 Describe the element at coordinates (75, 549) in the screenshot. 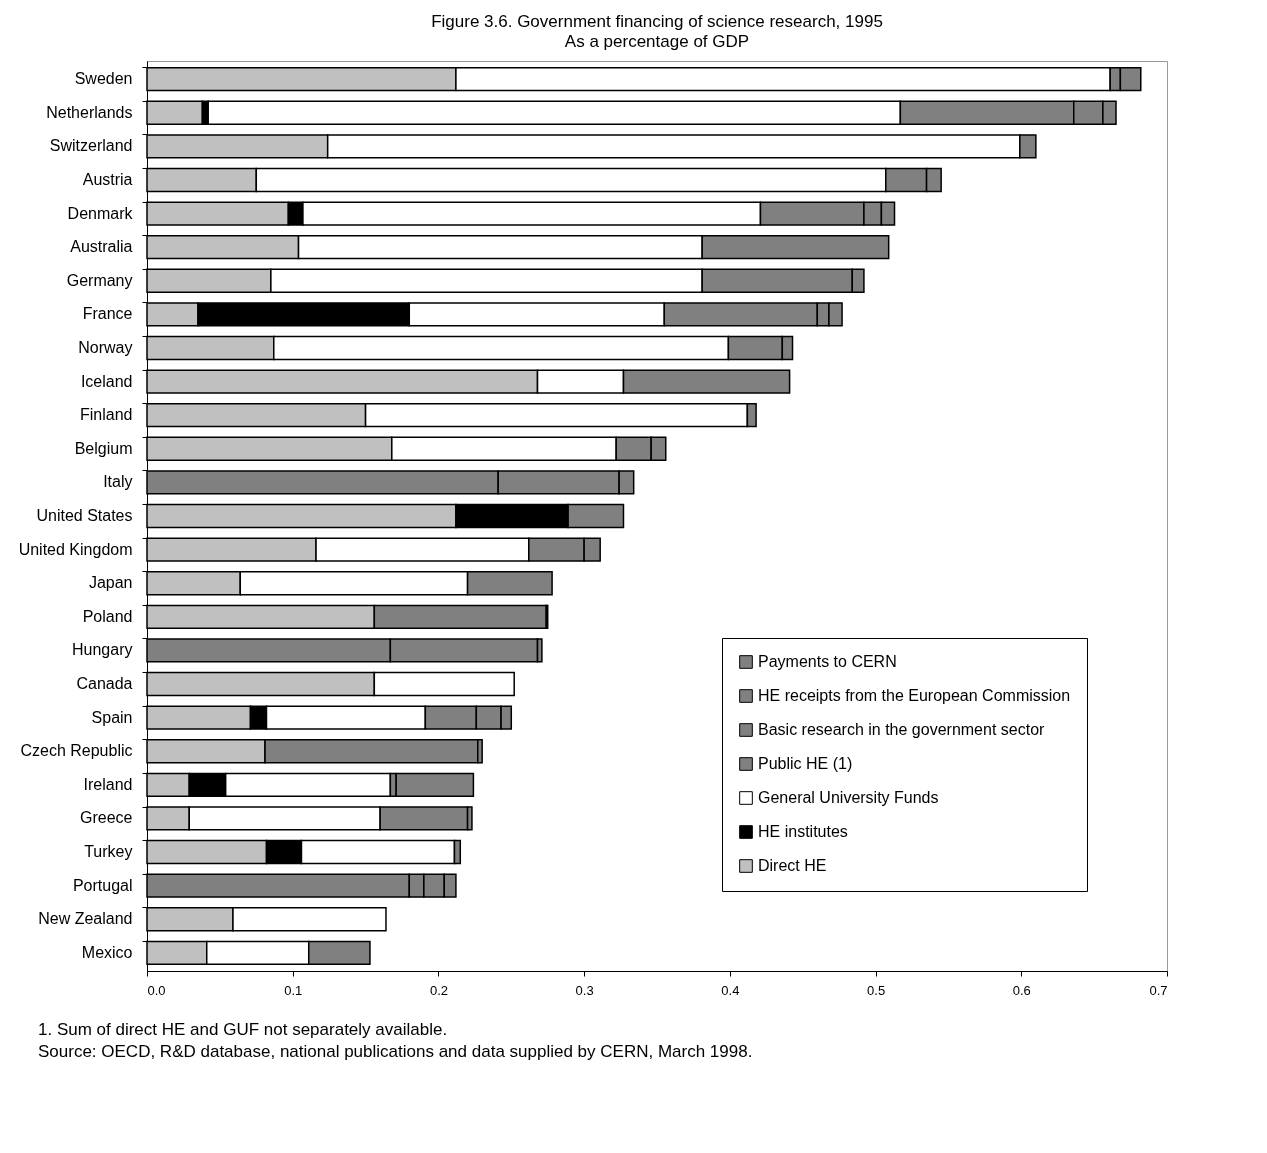

I see `y-tick-label: United Kingdom` at that location.